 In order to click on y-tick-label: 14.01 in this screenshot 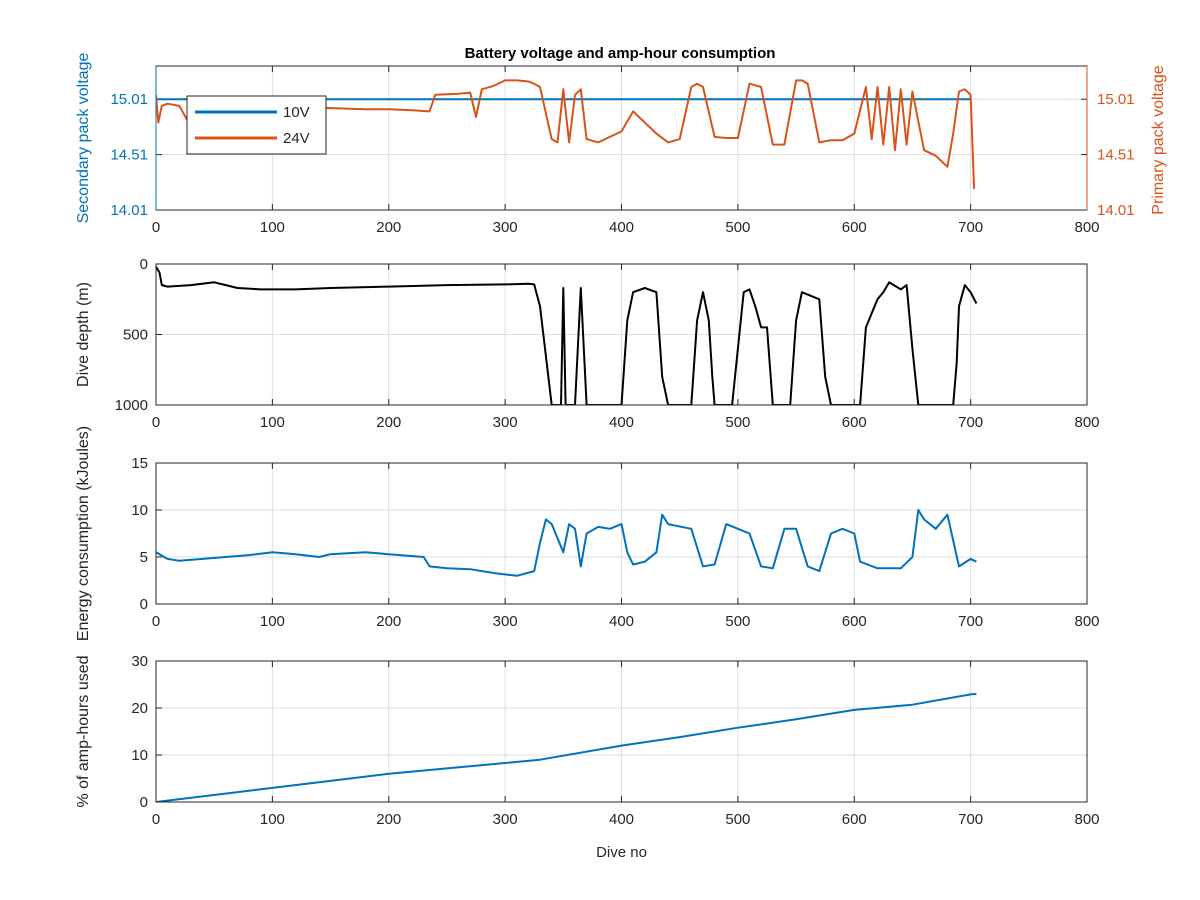, I will do `click(129, 210)`.